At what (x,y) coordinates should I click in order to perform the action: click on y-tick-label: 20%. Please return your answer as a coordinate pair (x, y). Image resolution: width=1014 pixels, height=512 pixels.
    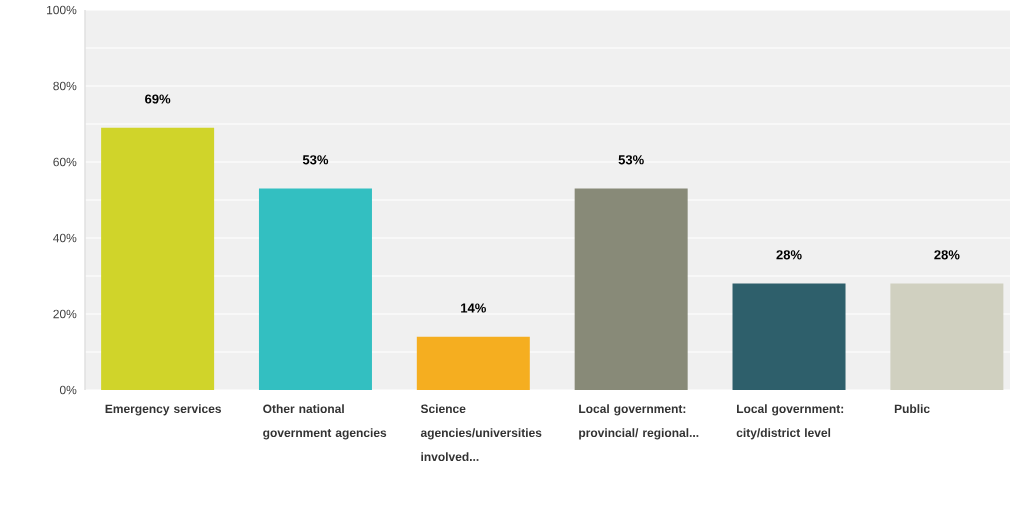
    Looking at the image, I should click on (65, 314).